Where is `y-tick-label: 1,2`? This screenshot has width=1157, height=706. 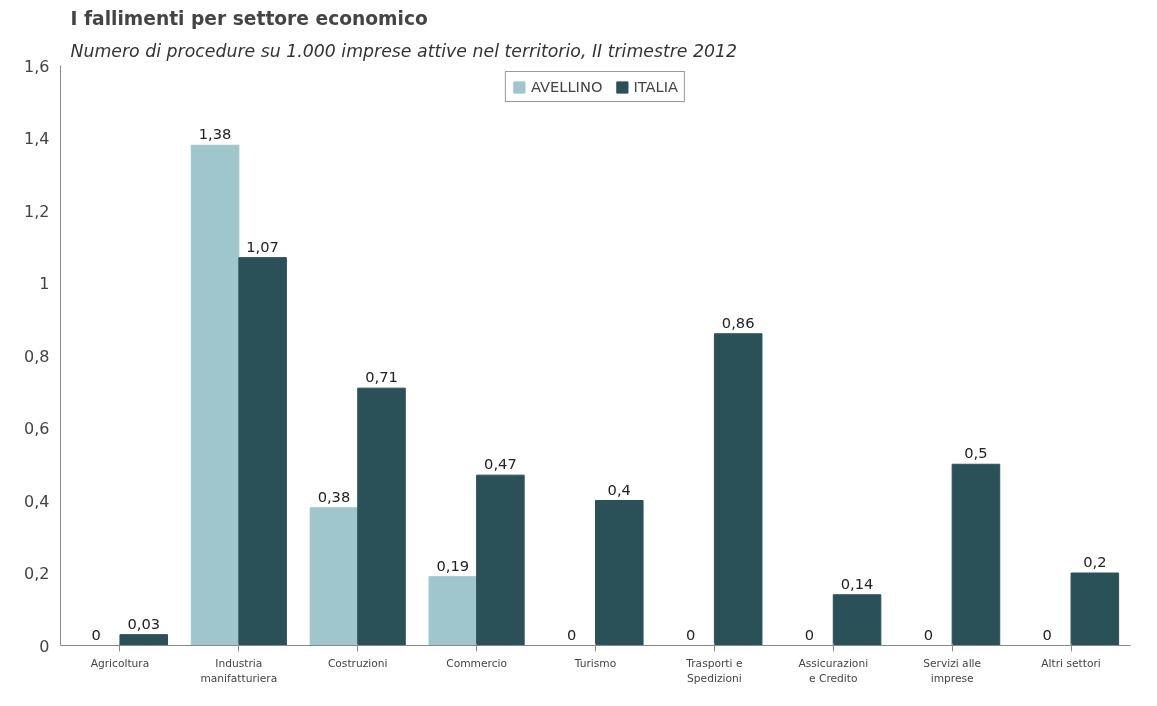 y-tick-label: 1,2 is located at coordinates (37, 211).